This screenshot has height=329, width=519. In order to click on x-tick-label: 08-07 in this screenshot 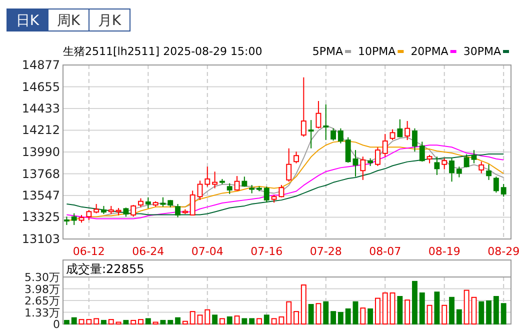, I will do `click(385, 251)`.